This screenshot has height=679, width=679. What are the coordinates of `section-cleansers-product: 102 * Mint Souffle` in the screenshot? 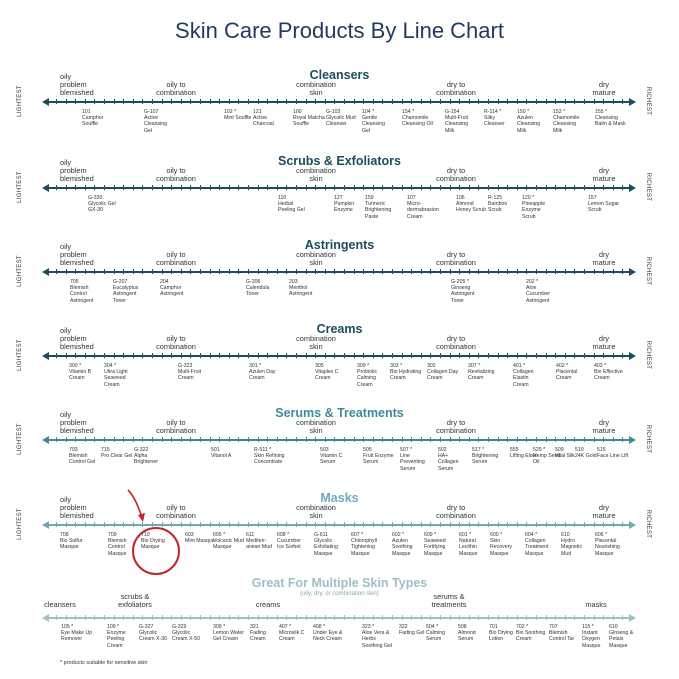 It's located at (240, 115).